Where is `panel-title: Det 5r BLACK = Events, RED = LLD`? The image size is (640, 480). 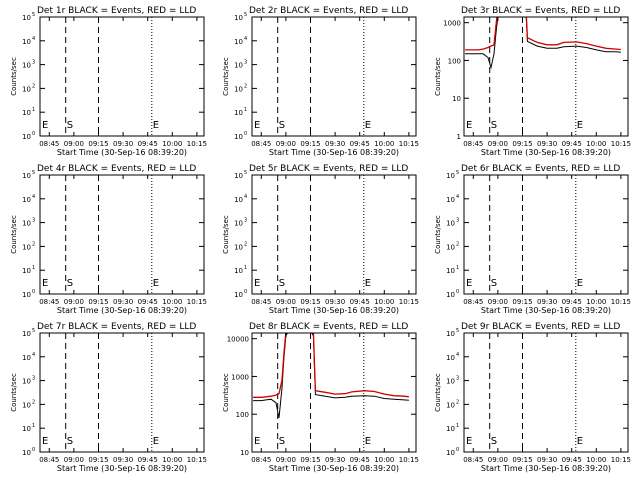 panel-title: Det 5r BLACK = Events, RED = LLD is located at coordinates (328, 169).